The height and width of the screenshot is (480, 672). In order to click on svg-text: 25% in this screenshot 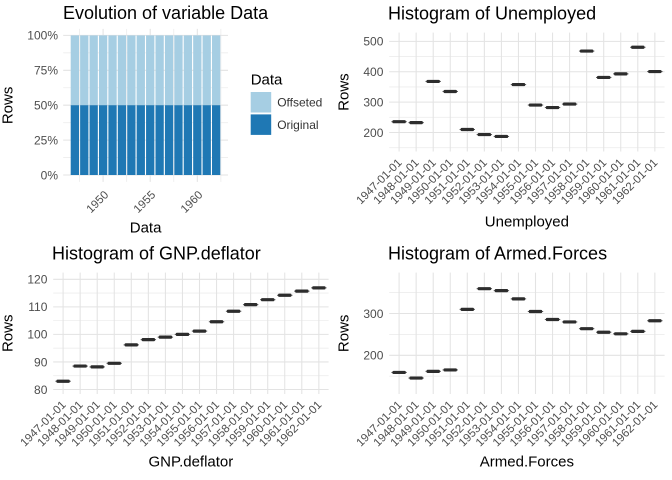, I will do `click(46, 140)`.